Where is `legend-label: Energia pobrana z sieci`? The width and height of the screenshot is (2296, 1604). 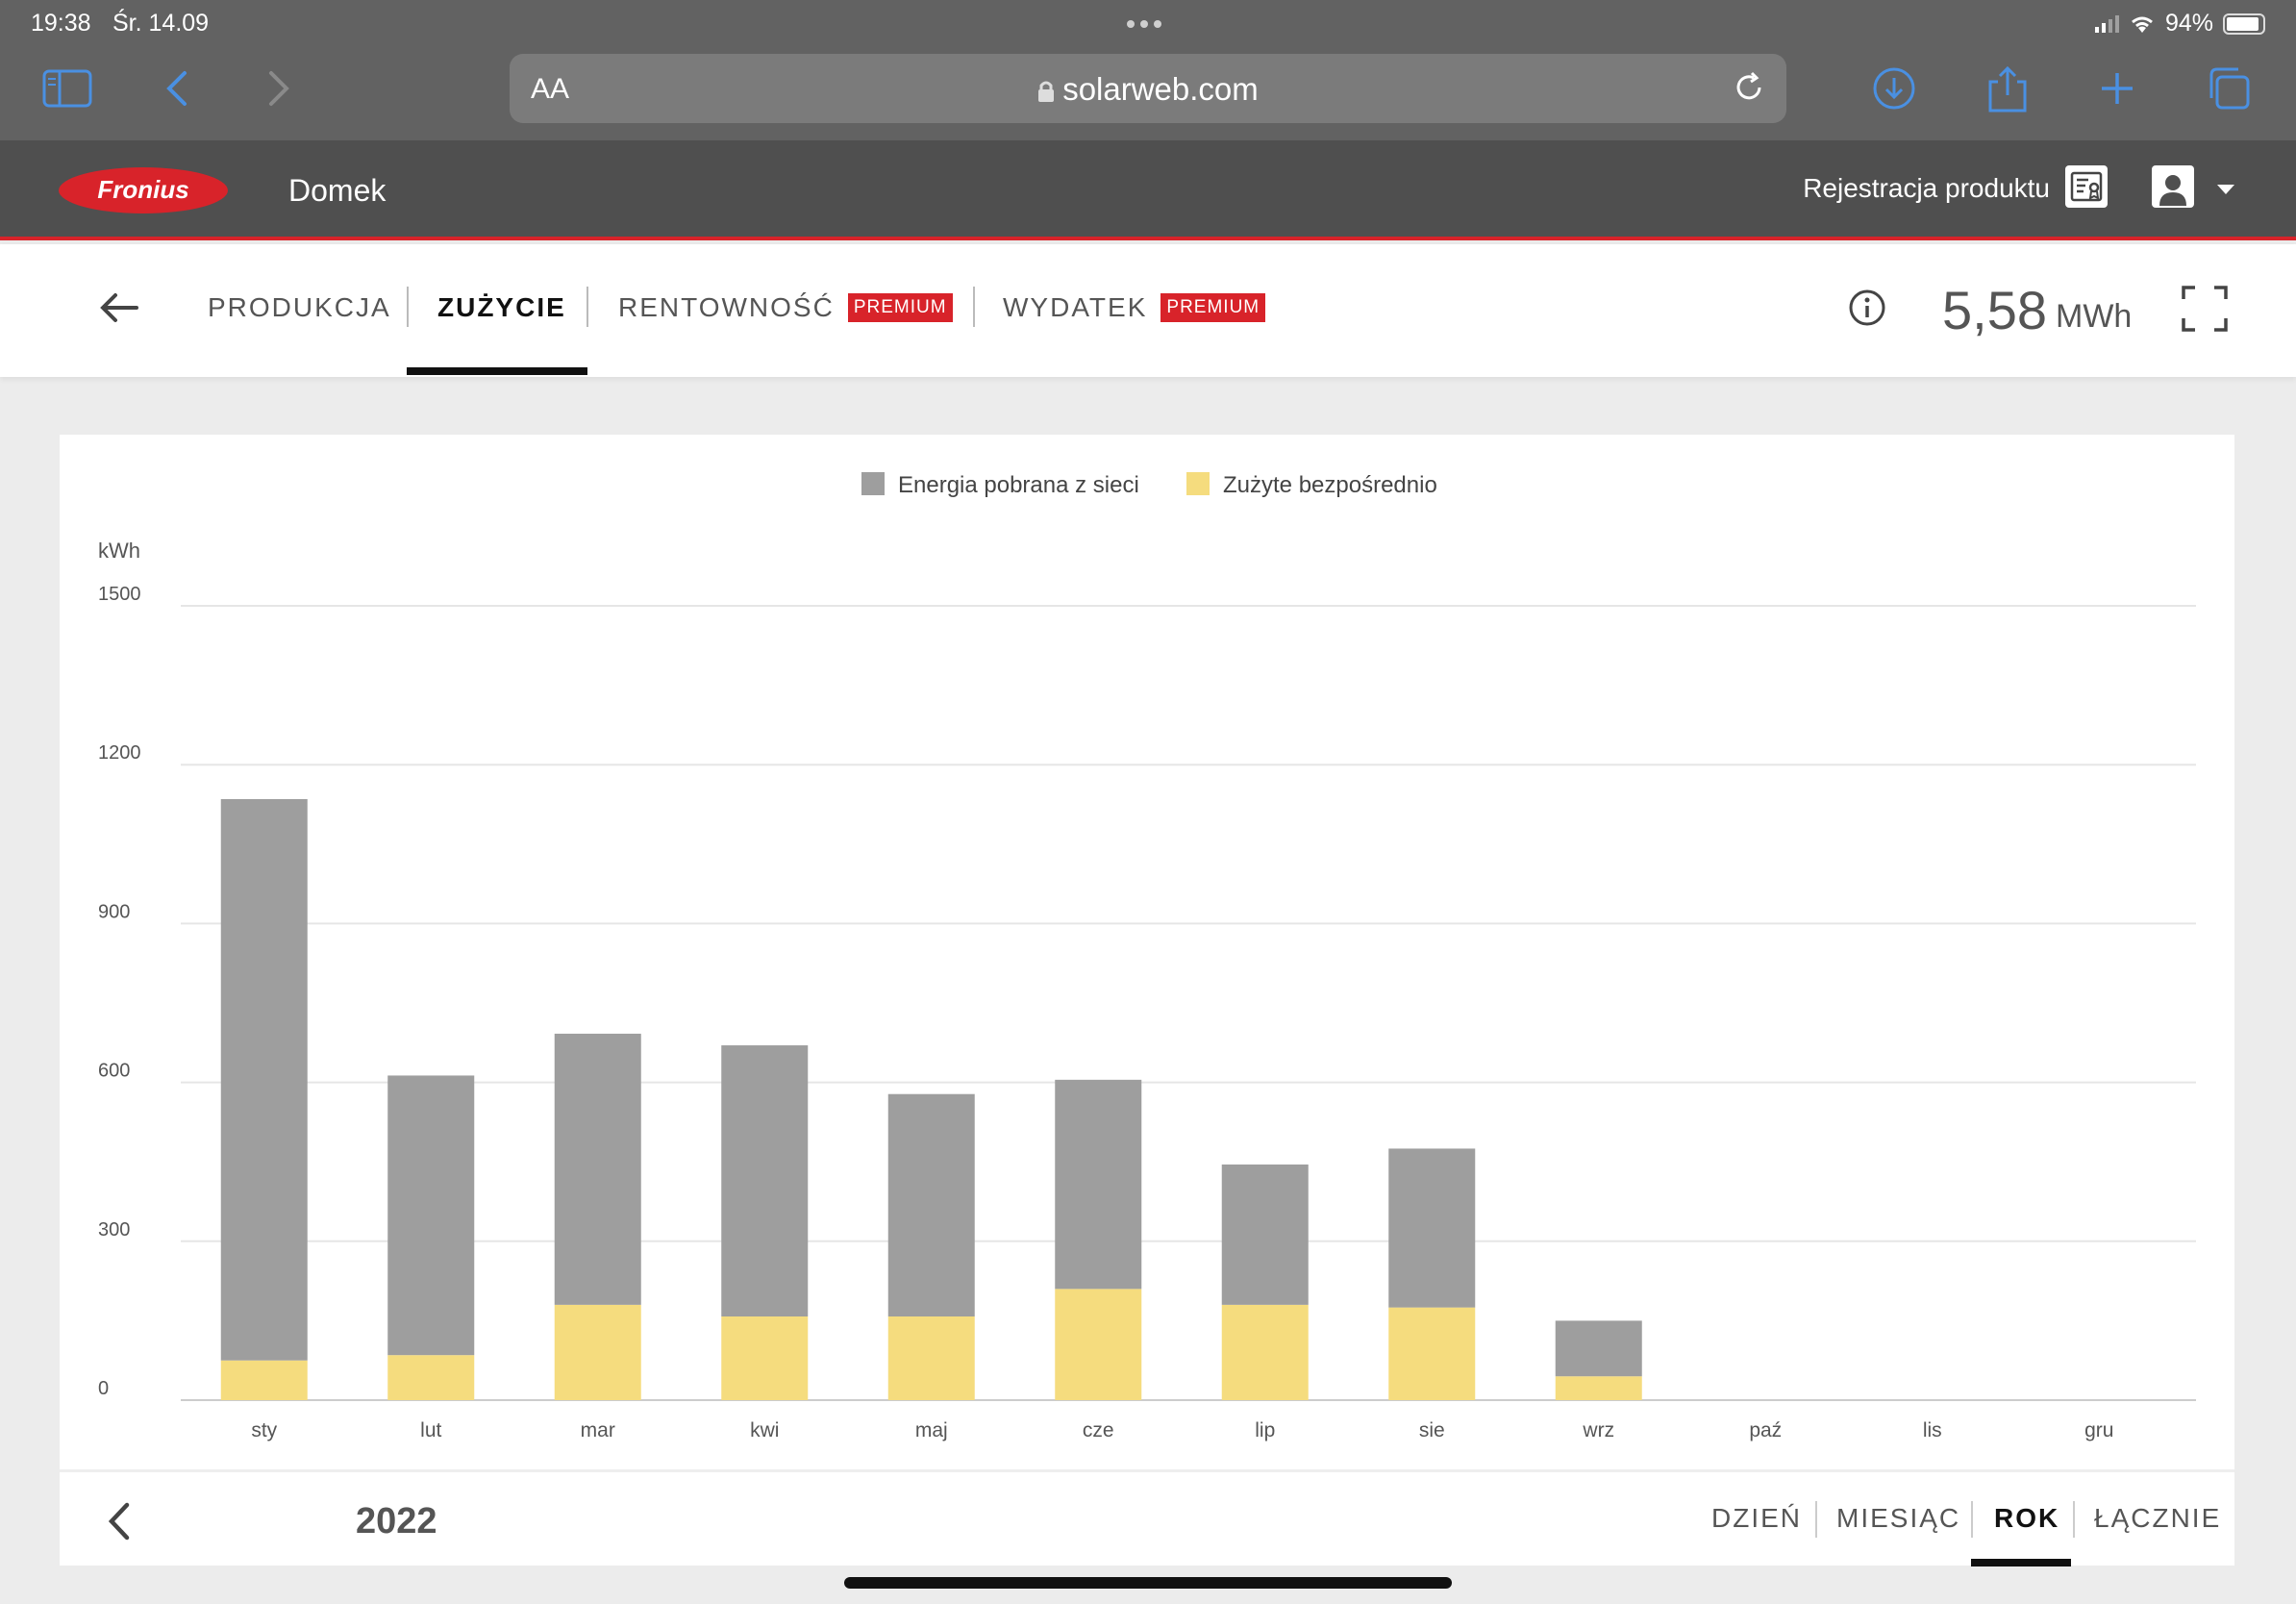 legend-label: Energia pobrana z sieci is located at coordinates (1018, 485).